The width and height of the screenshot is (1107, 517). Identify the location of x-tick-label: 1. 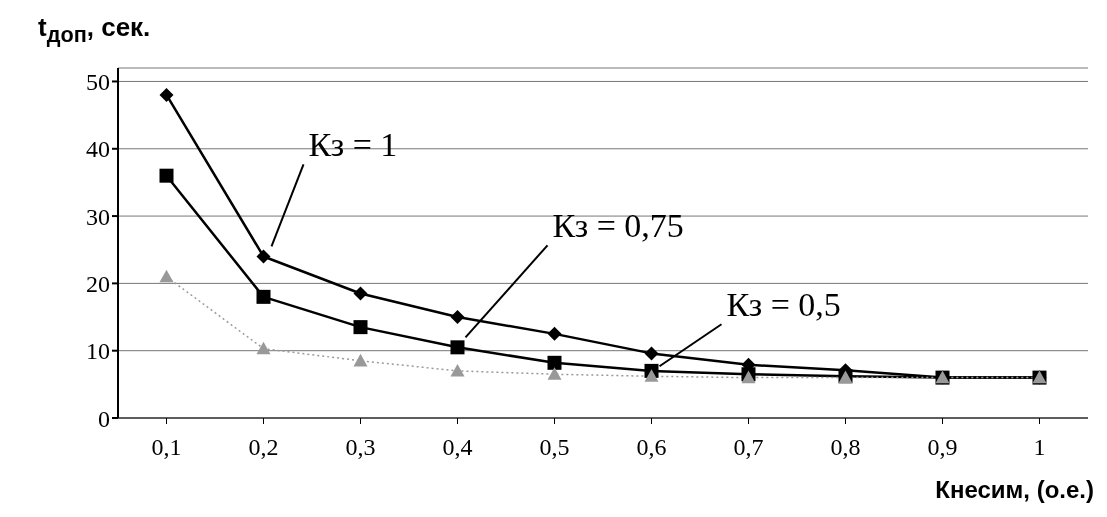
(1039, 447).